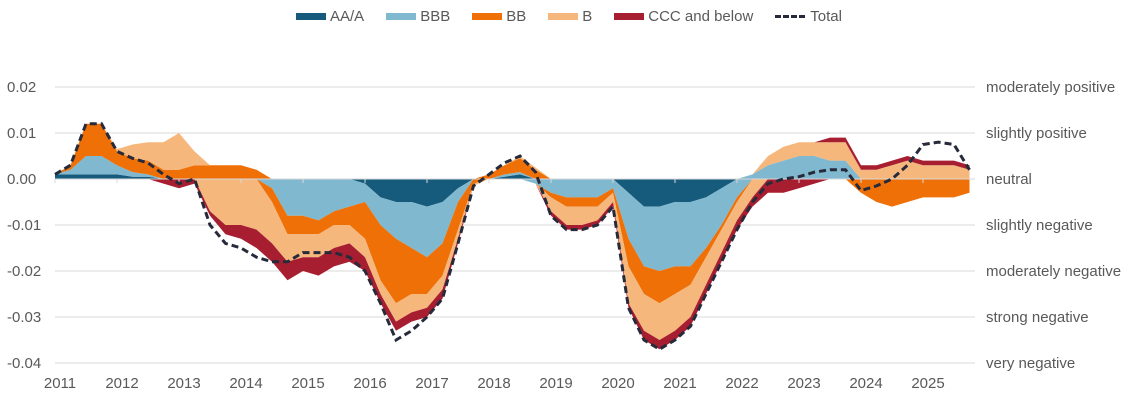  Describe the element at coordinates (369, 383) in the screenshot. I see `x-tick-label: 2016` at that location.